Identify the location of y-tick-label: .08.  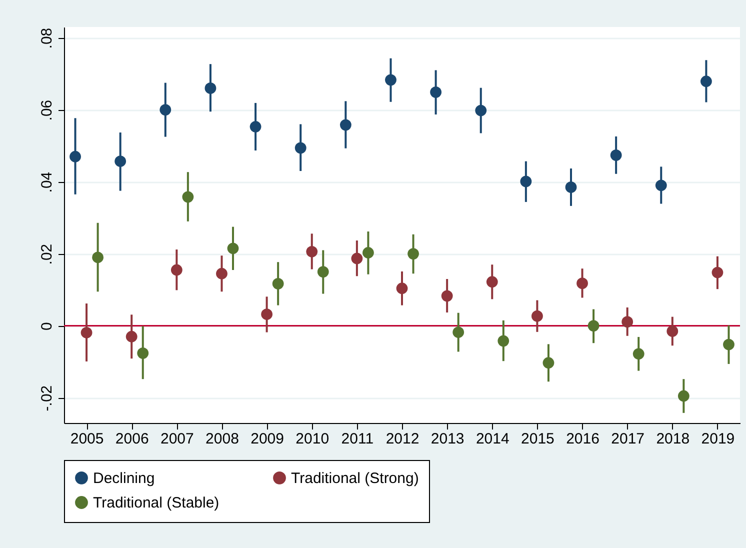
(47, 38).